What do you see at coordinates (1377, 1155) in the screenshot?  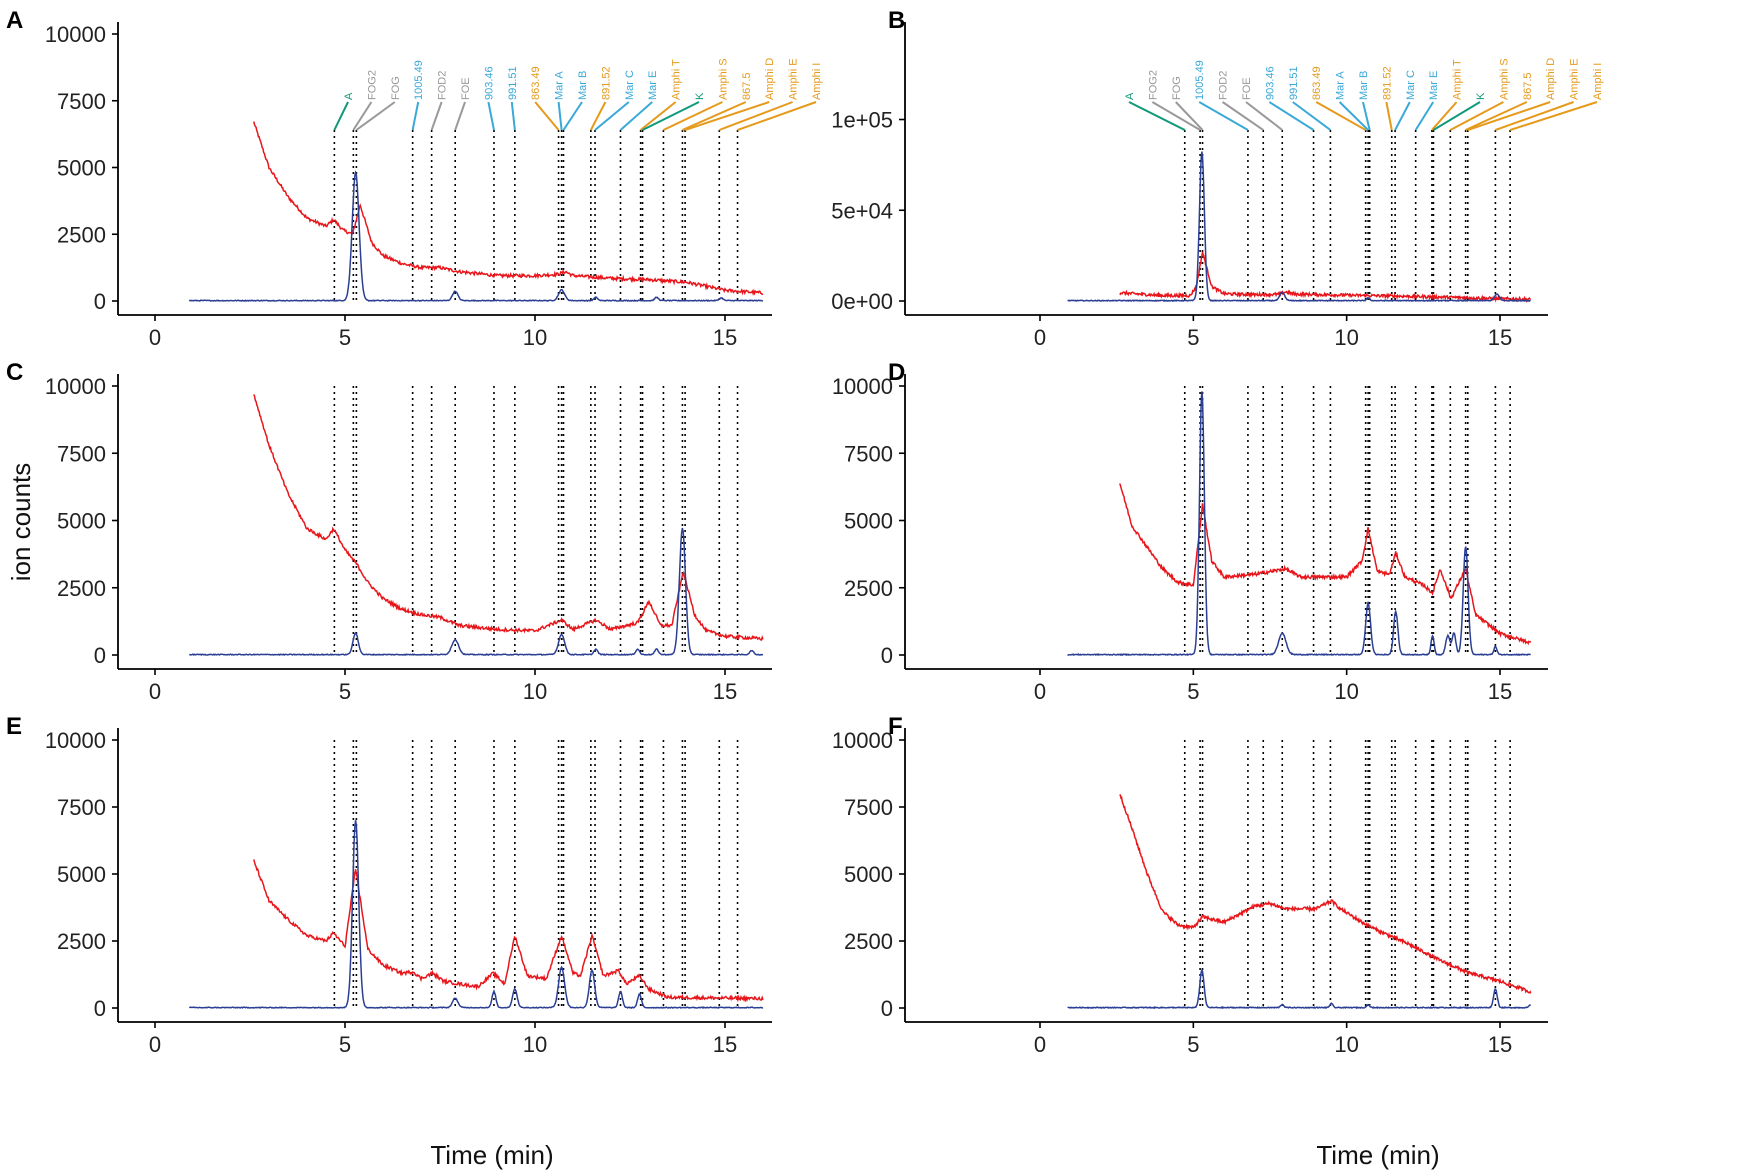 I see `x-axis-title-right: Time (min)` at bounding box center [1377, 1155].